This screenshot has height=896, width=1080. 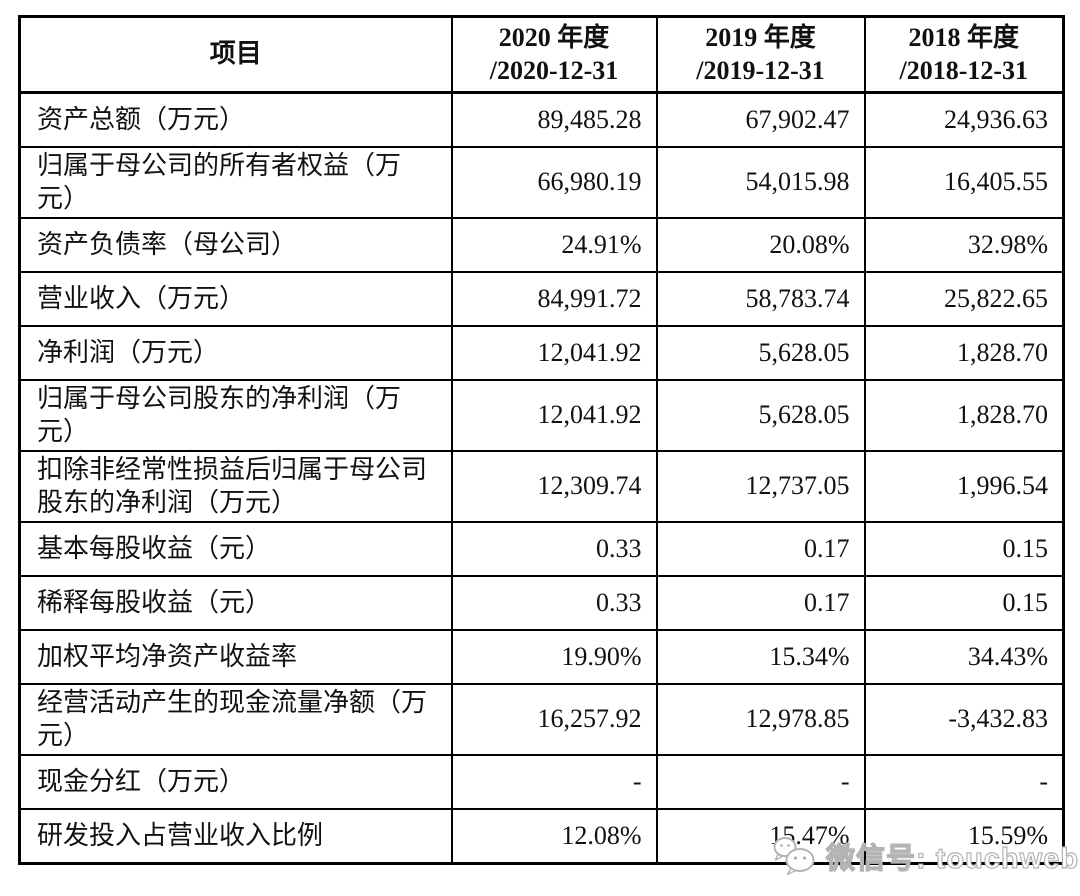 I want to click on table-row: 资产负债率（母公司） 24.91% 20.08% 32.98%, so click(x=541, y=245).